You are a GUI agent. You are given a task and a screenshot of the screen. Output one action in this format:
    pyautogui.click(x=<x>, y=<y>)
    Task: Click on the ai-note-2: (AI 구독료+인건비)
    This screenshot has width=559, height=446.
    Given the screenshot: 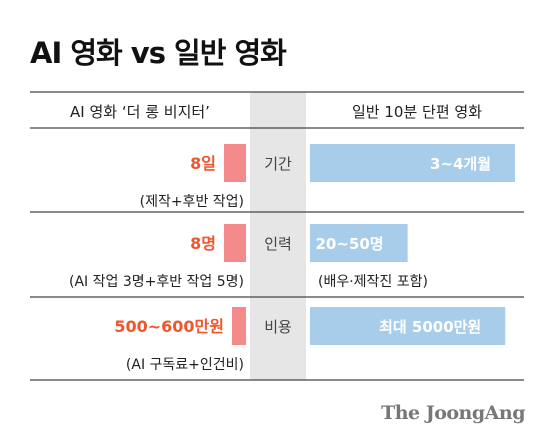 What is the action you would take?
    pyautogui.click(x=185, y=365)
    